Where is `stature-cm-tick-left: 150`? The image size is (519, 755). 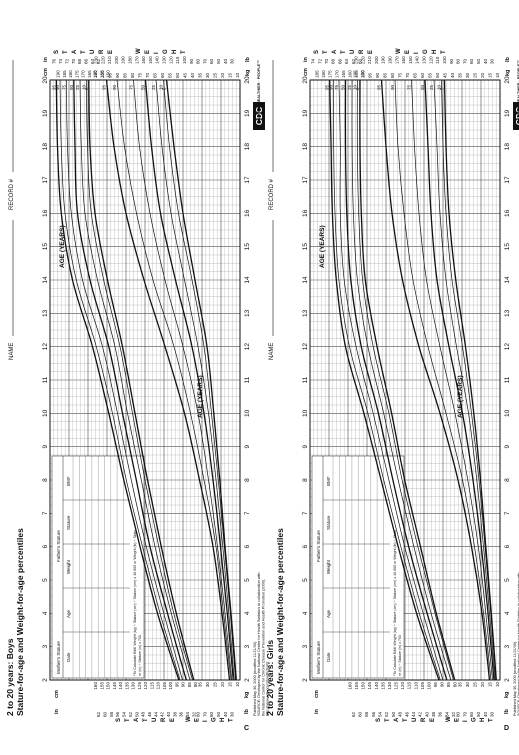
stature-cm-tick-left: 150 is located at coordinates (108, 686).